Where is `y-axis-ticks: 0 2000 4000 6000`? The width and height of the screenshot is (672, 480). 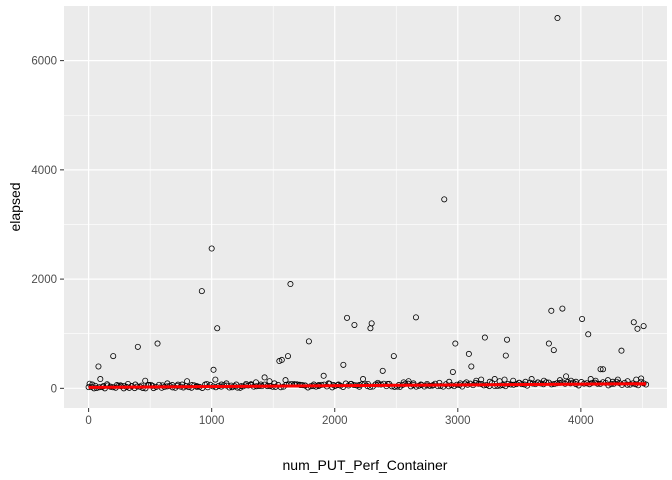 y-axis-ticks: 0 2000 4000 6000 is located at coordinates (47, 225).